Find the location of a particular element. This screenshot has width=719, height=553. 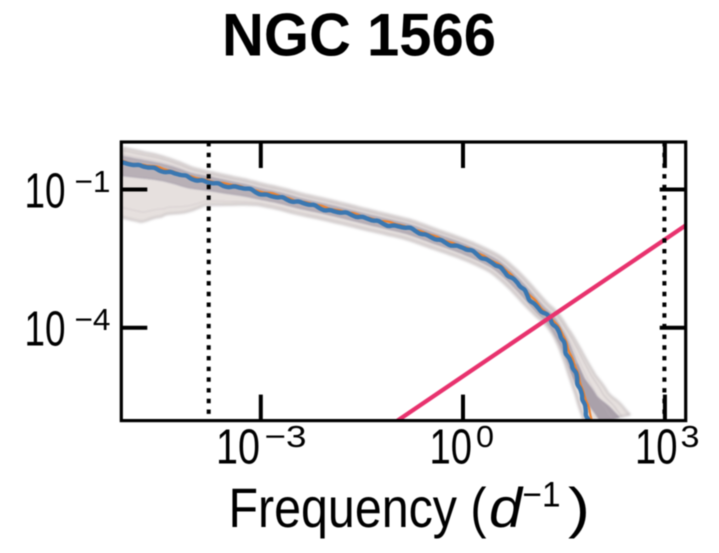

svg-text: NGC 1566 is located at coordinates (359, 35).